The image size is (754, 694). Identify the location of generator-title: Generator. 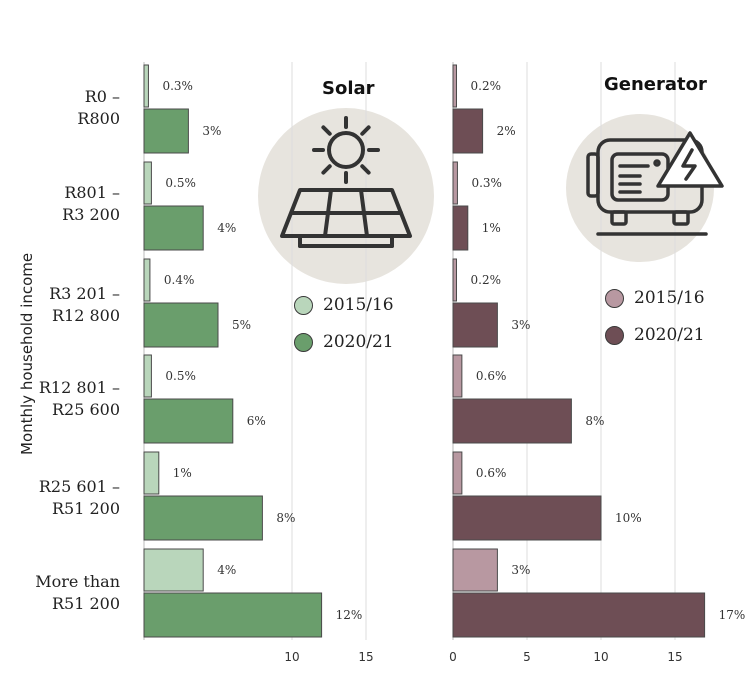
(655, 84).